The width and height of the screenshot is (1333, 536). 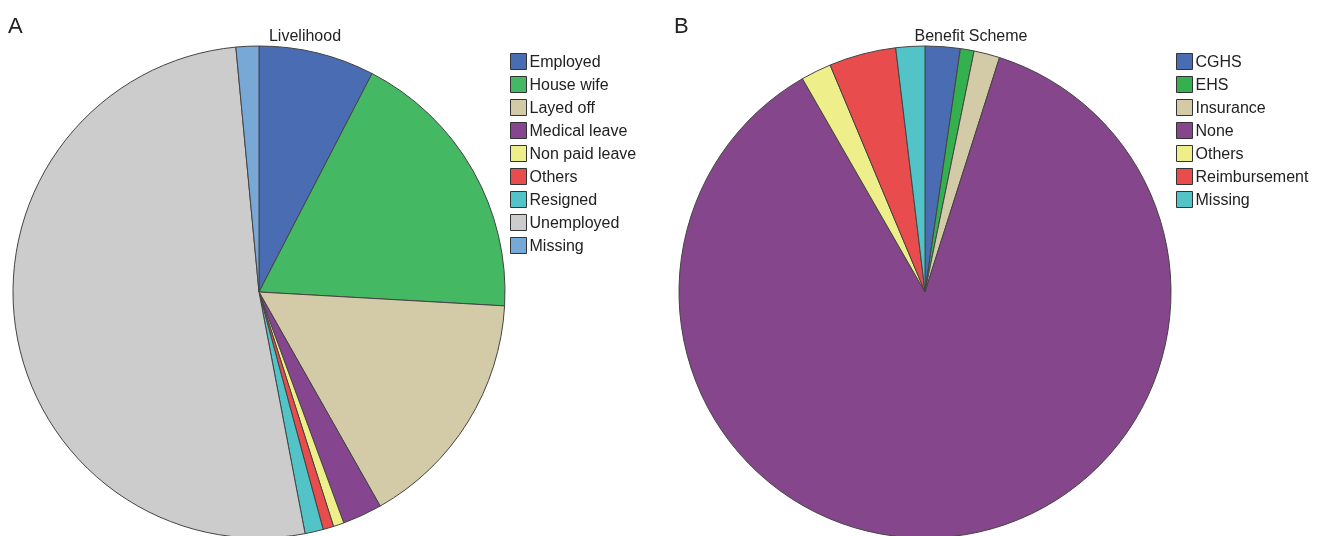 What do you see at coordinates (681, 25) in the screenshot?
I see `text: B` at bounding box center [681, 25].